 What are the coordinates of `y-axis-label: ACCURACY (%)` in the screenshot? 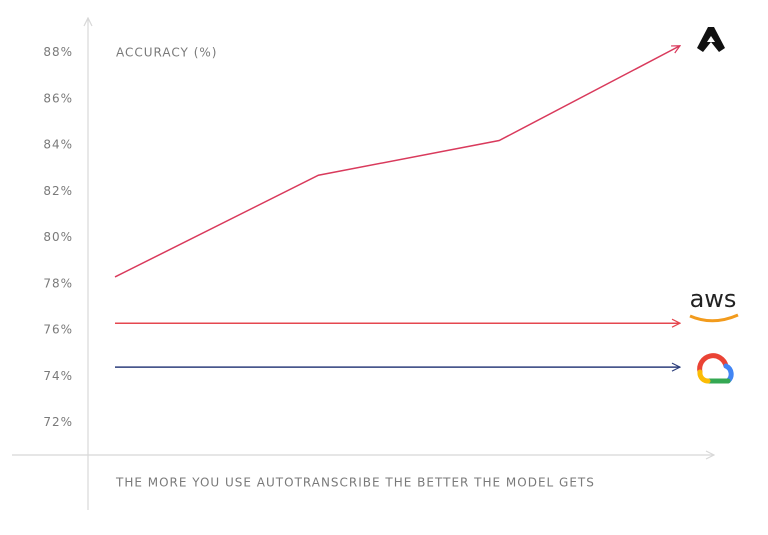 It's located at (166, 53).